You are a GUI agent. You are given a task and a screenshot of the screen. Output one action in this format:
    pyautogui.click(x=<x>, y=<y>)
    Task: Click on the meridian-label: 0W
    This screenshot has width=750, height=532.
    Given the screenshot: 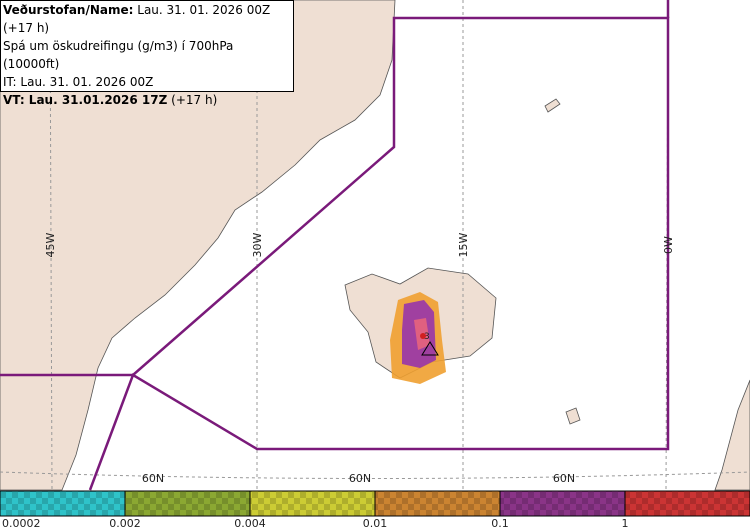 What is the action you would take?
    pyautogui.click(x=668, y=245)
    